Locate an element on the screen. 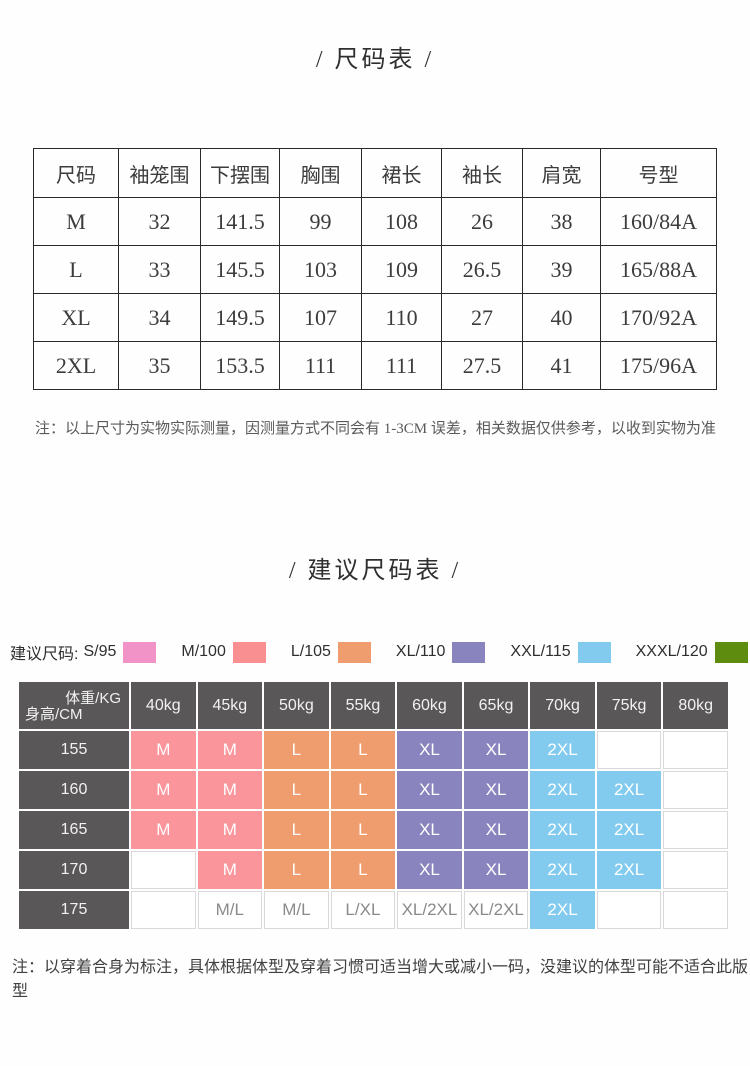  size-table-row: L 33 145.5 103 109 26.5 39 165/88A is located at coordinates (375, 269).